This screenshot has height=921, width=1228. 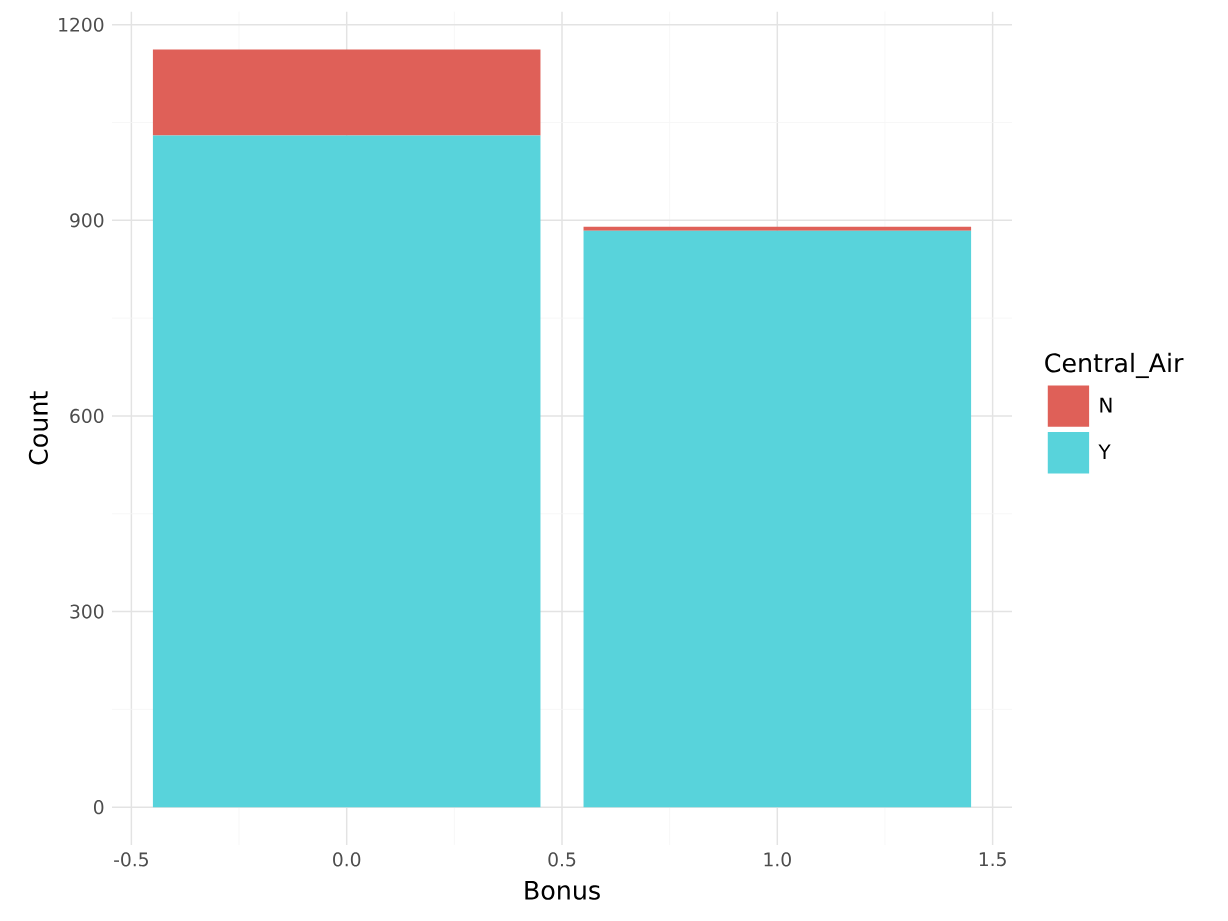 What do you see at coordinates (347, 859) in the screenshot?
I see `x-tick-label: 0.0` at bounding box center [347, 859].